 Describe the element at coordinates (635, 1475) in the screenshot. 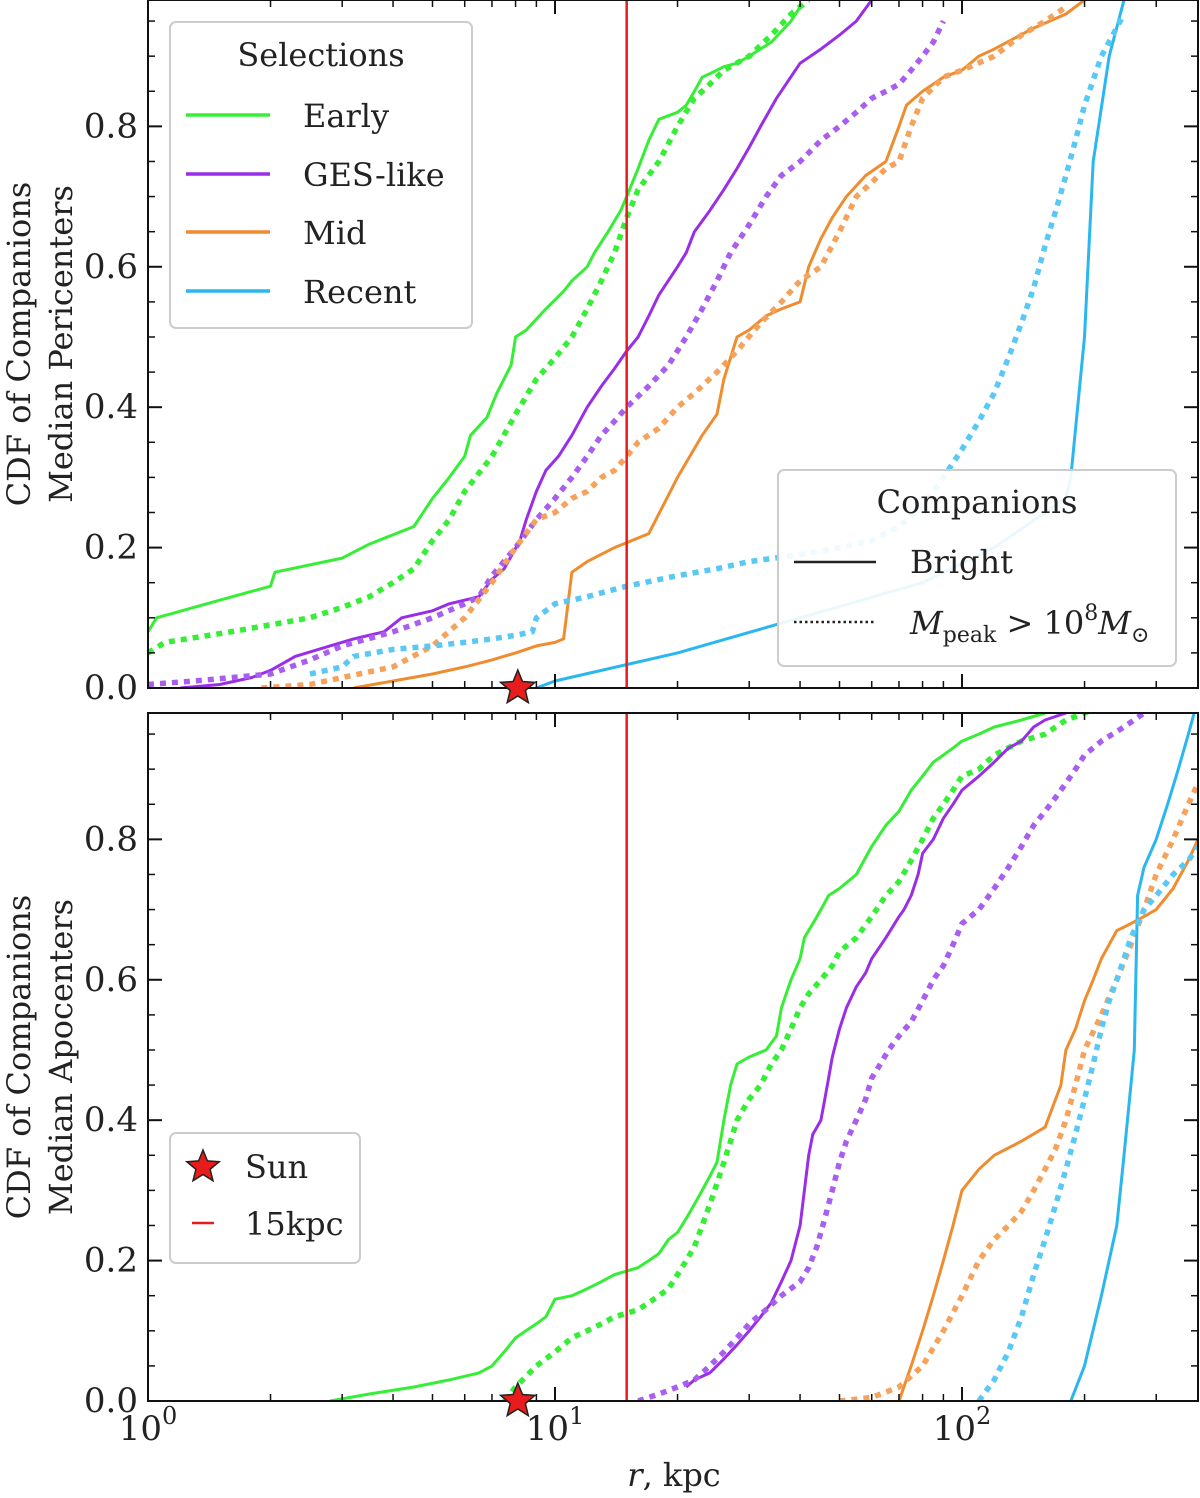

I see `x-axis-label-r: r` at that location.